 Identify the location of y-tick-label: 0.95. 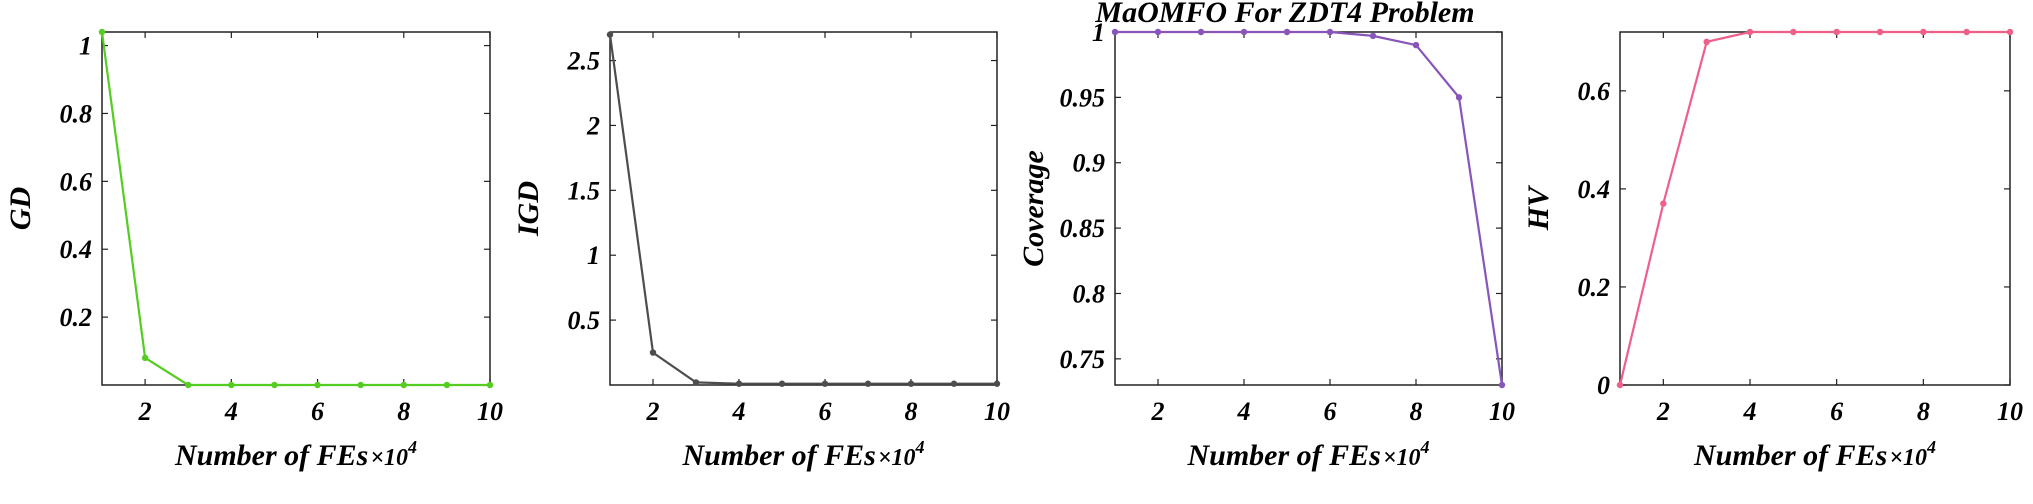
(1083, 97).